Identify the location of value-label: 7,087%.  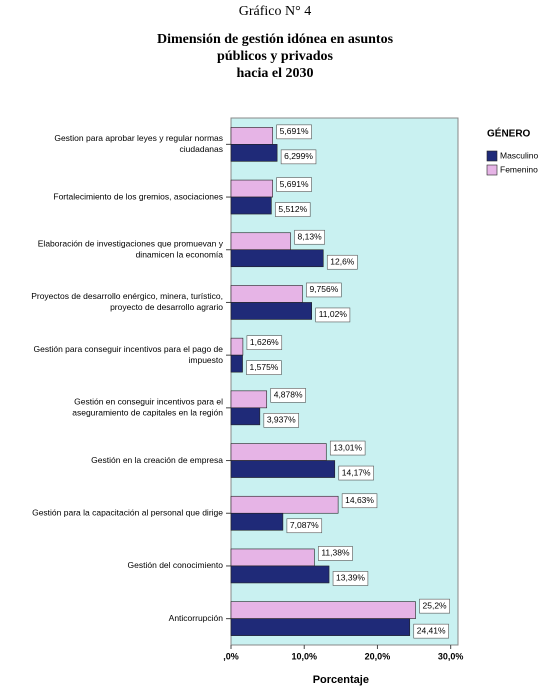
(304, 525).